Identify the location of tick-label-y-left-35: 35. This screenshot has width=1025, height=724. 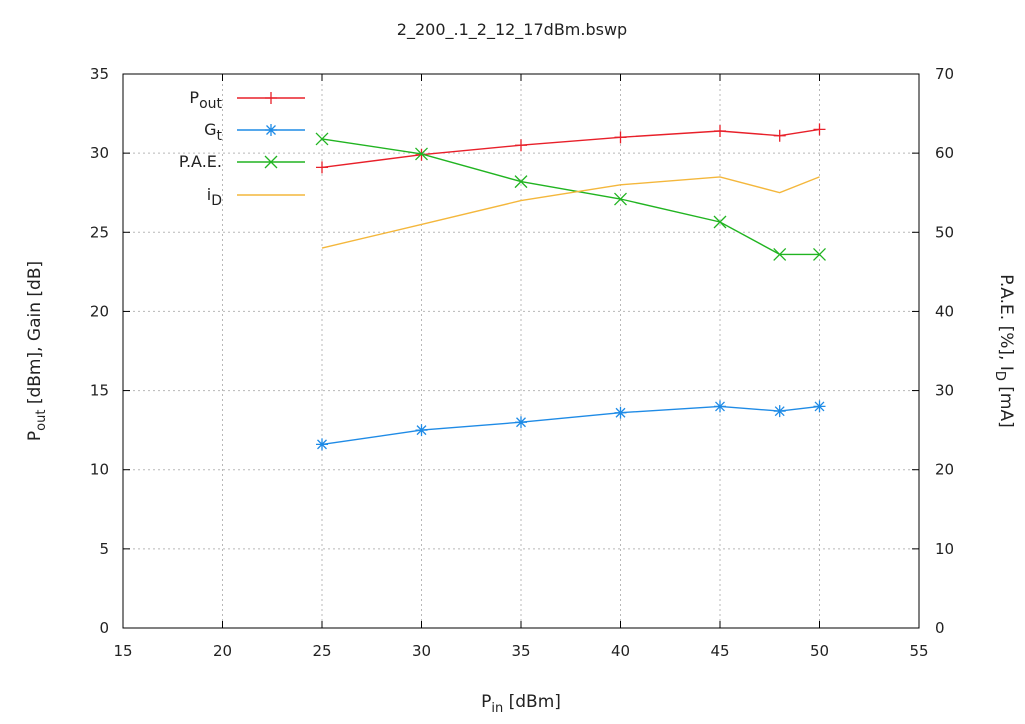
(99, 74).